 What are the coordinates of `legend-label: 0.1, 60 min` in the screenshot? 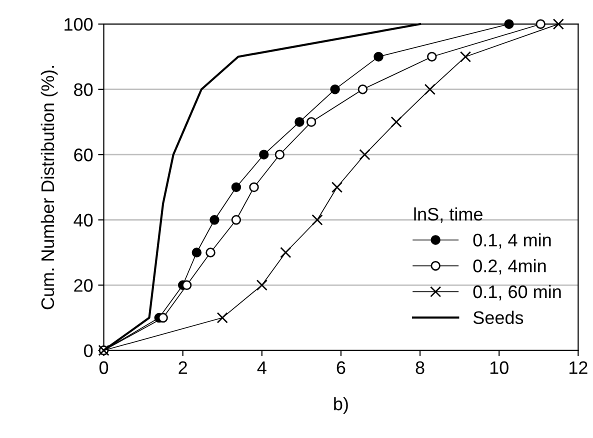 It's located at (517, 292).